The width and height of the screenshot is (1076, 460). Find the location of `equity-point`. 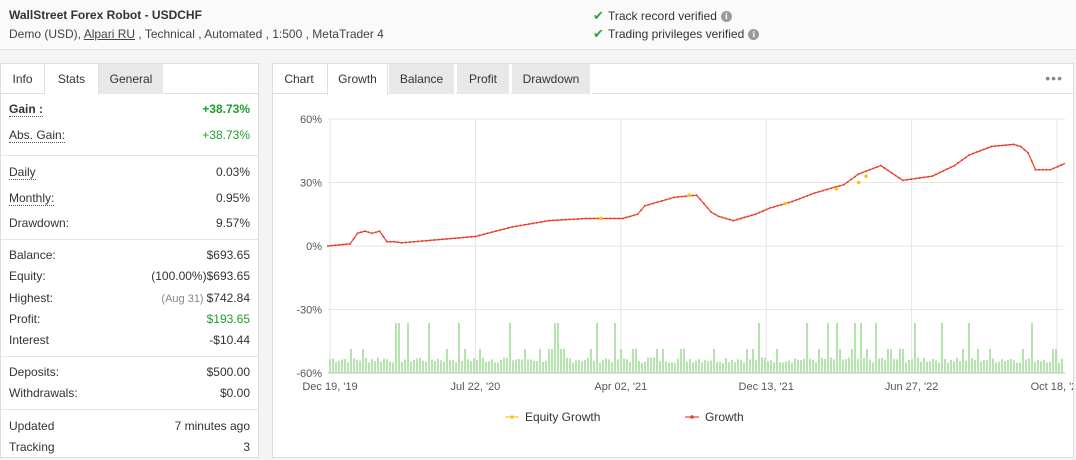

equity-point is located at coordinates (785, 203).